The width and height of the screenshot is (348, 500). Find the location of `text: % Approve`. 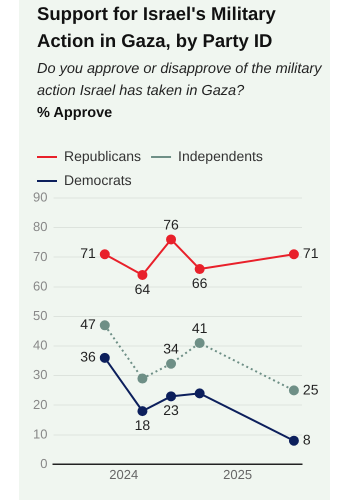

text: % Approve is located at coordinates (75, 113).